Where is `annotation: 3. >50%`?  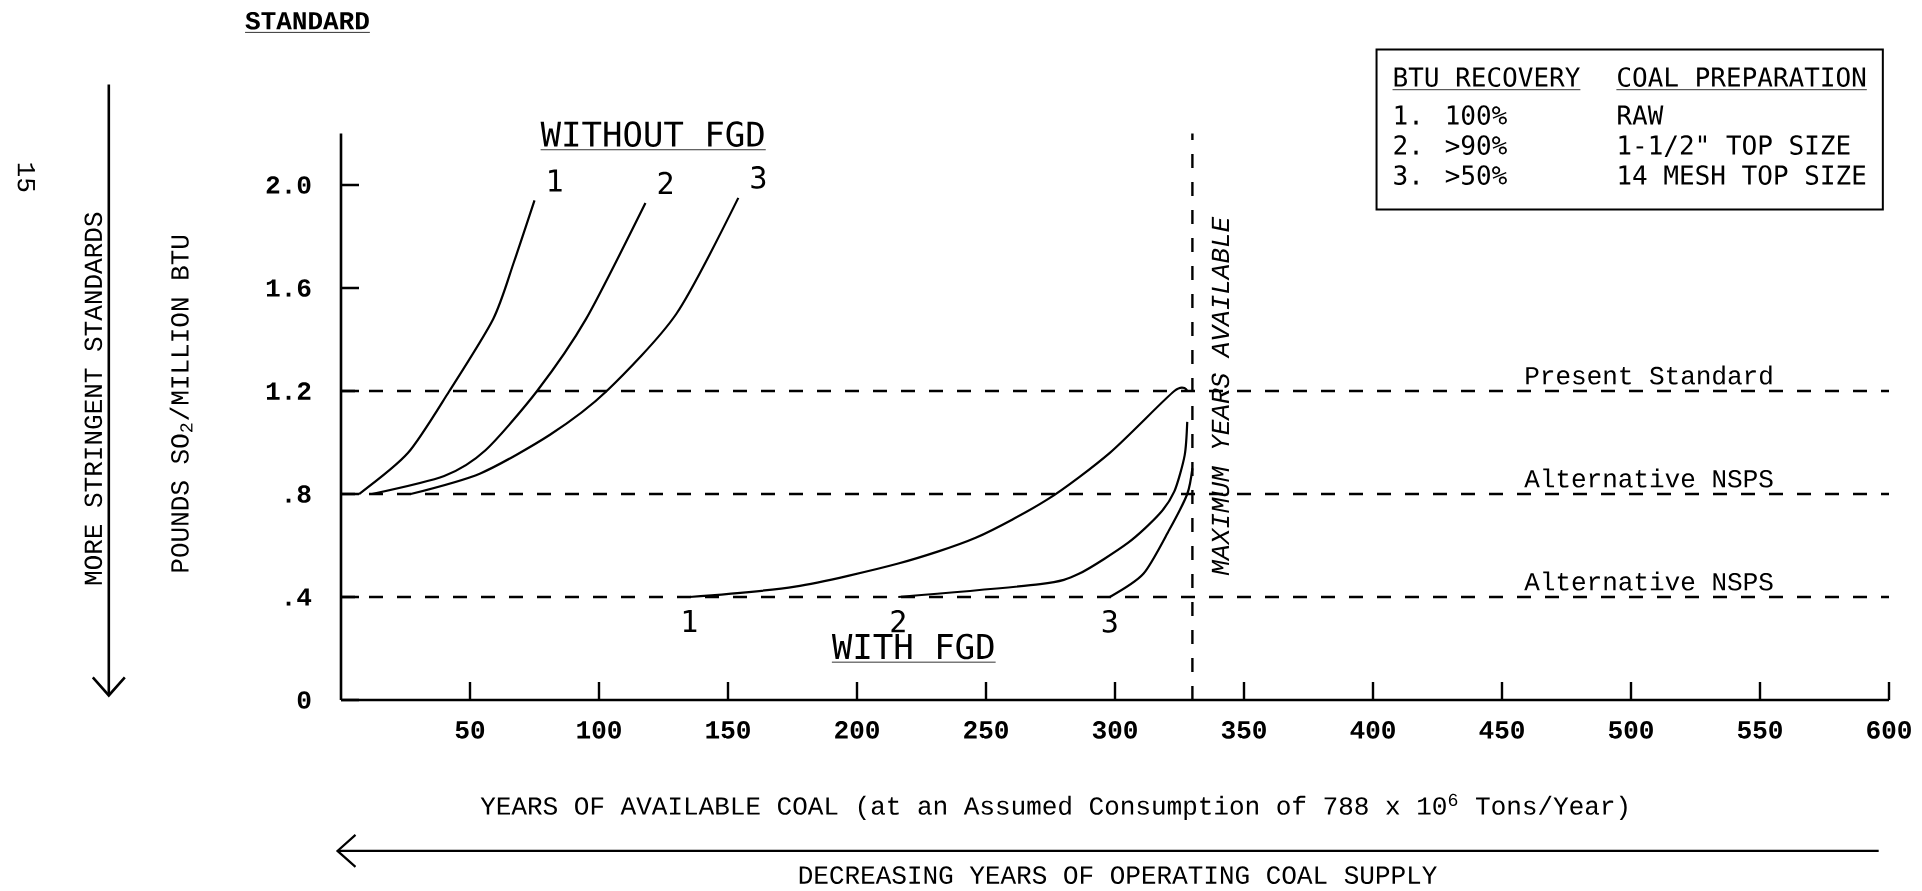
annotation: 3. >50% is located at coordinates (1450, 175).